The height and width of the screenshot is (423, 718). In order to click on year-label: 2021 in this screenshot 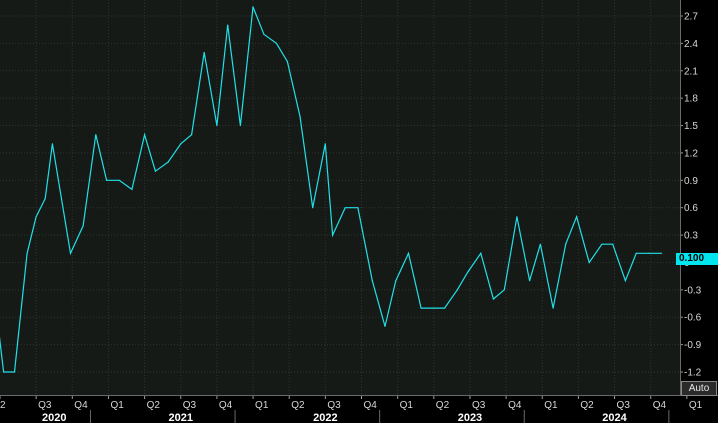, I will do `click(181, 417)`.